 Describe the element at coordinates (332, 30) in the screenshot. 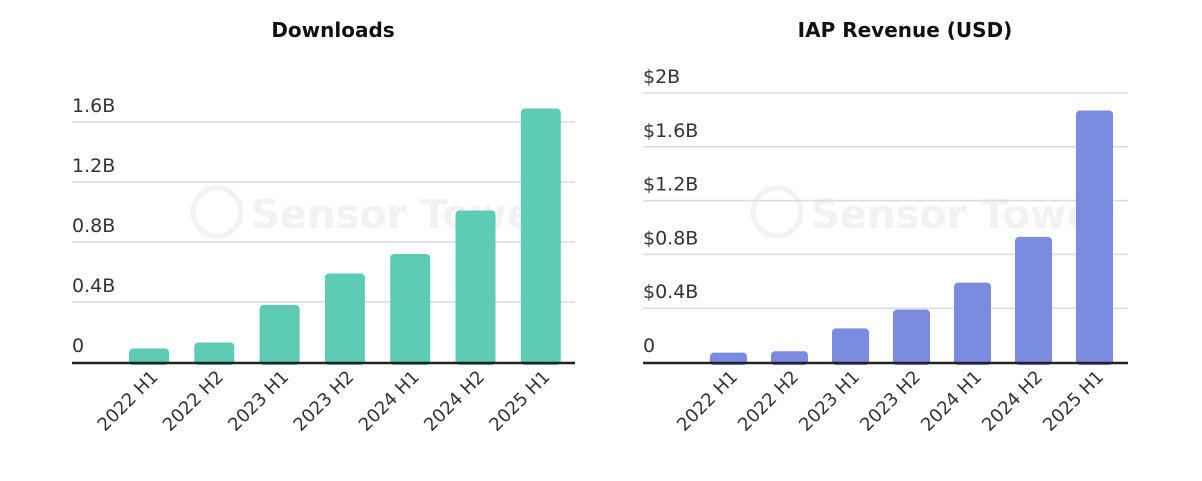

I see `chart-title: Downloads` at that location.